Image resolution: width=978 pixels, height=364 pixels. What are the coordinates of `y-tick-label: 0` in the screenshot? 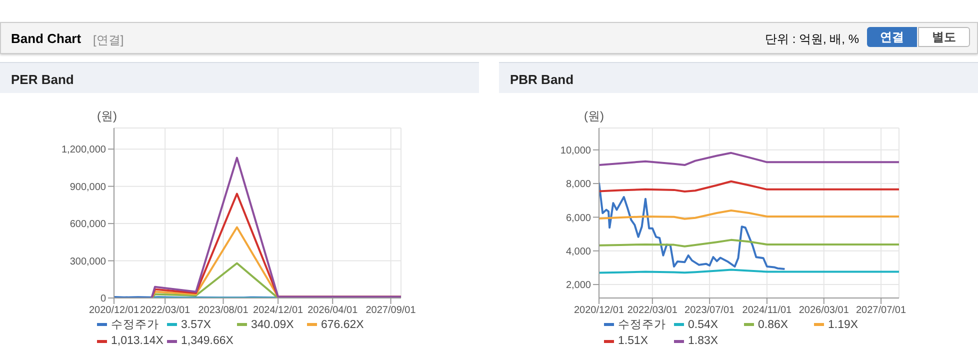 It's located at (103, 299).